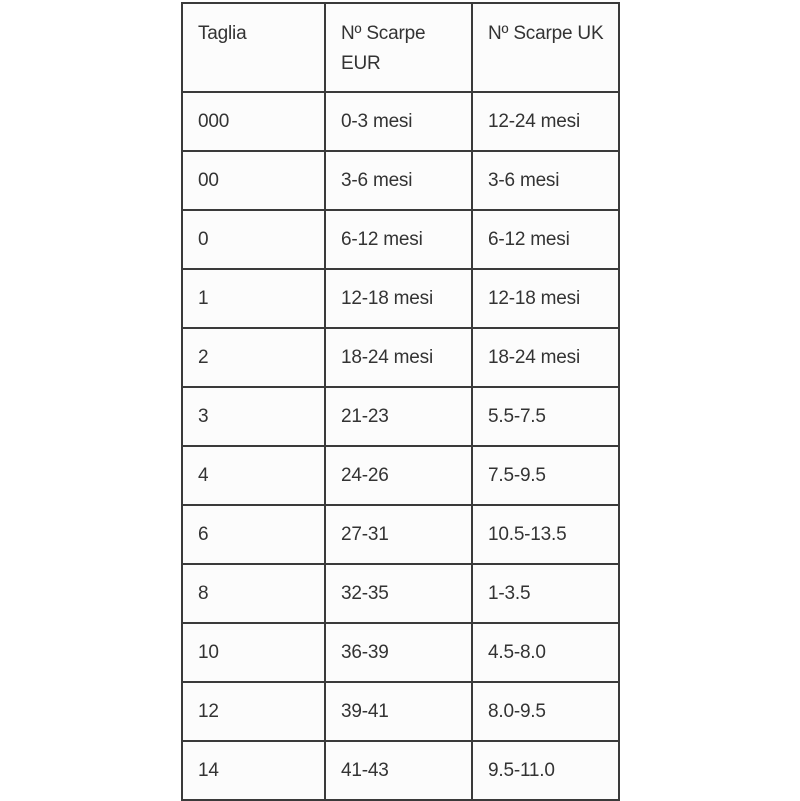 The width and height of the screenshot is (800, 801). I want to click on cell-size: 8, so click(253, 593).